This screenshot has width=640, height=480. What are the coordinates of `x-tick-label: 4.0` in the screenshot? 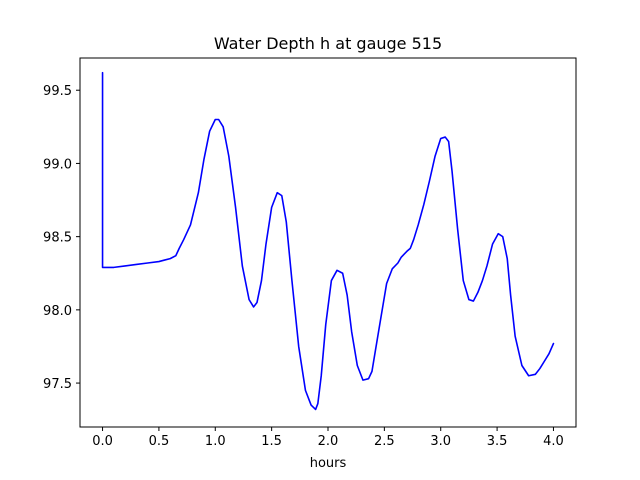 It's located at (553, 441).